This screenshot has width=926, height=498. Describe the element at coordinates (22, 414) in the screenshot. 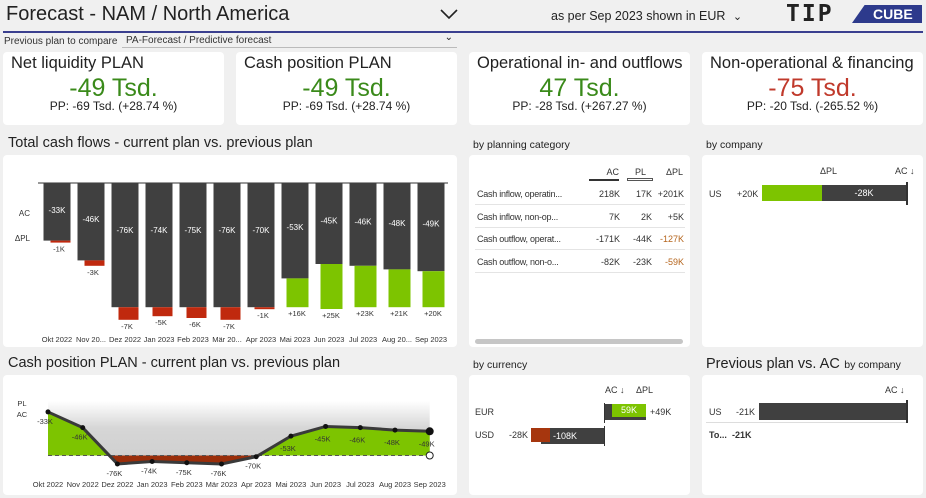

I see `row-label-ac: AC` at that location.